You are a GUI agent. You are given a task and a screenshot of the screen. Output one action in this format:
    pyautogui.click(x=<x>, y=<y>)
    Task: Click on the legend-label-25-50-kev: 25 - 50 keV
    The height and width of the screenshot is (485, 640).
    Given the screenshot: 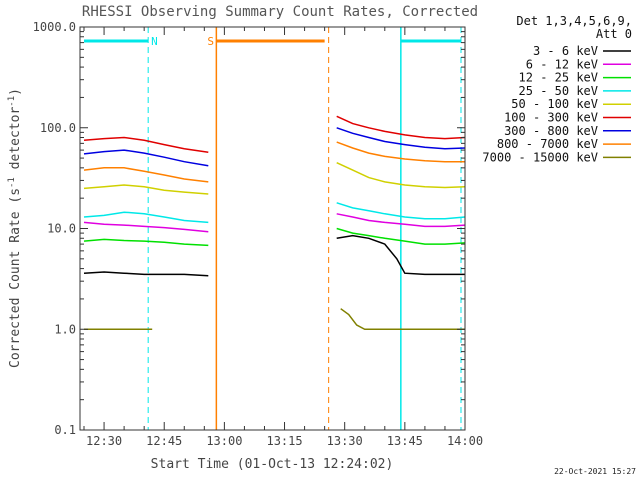 What is the action you would take?
    pyautogui.click(x=558, y=91)
    